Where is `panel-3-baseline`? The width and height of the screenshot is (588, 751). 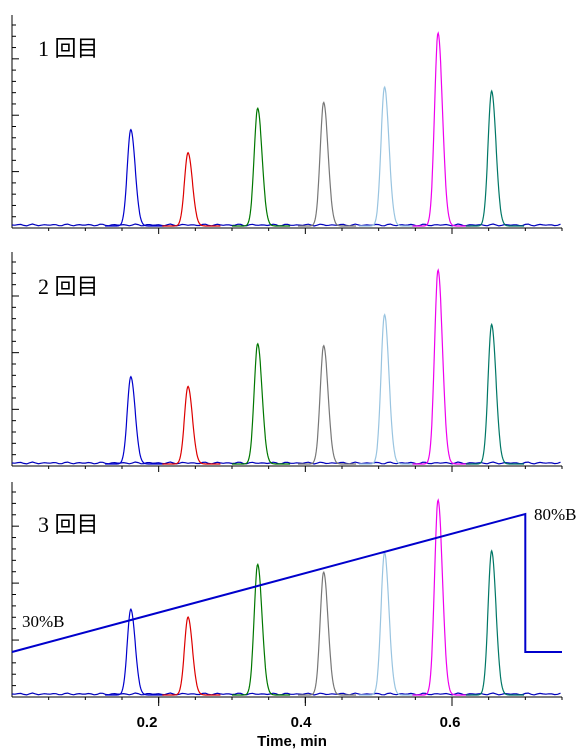
panel-3-baseline is located at coordinates (286, 694).